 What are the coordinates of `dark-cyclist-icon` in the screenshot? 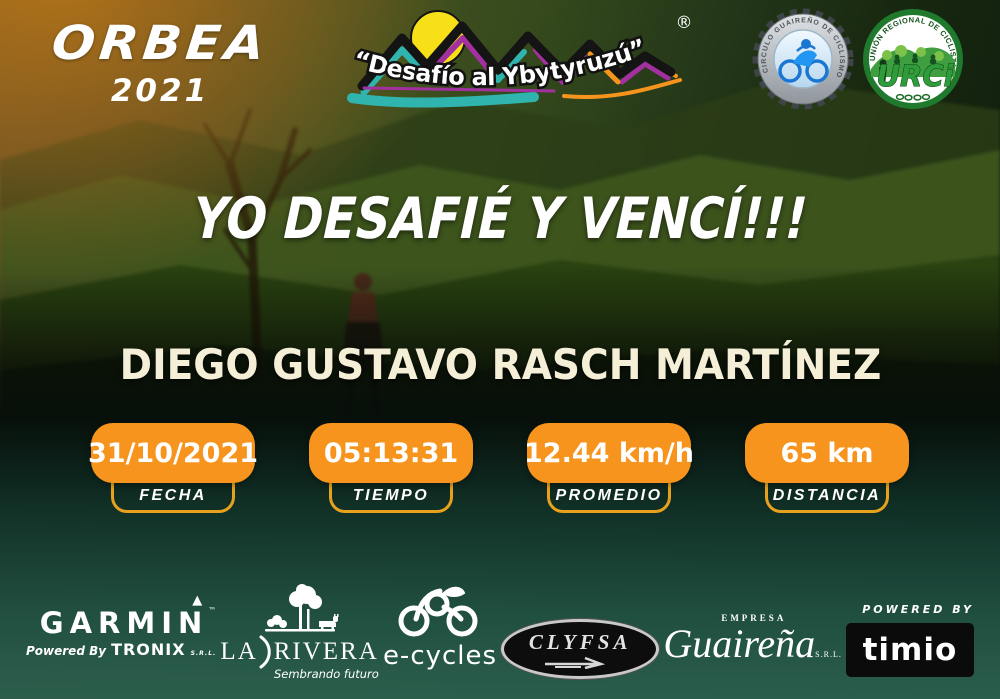 It's located at (883, 72).